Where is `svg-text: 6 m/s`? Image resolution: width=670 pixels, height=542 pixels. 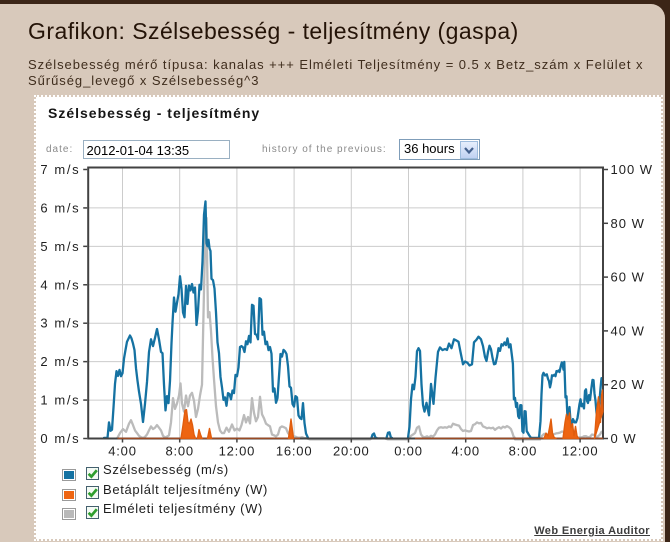
svg-text: 6 m/s is located at coordinates (60, 207).